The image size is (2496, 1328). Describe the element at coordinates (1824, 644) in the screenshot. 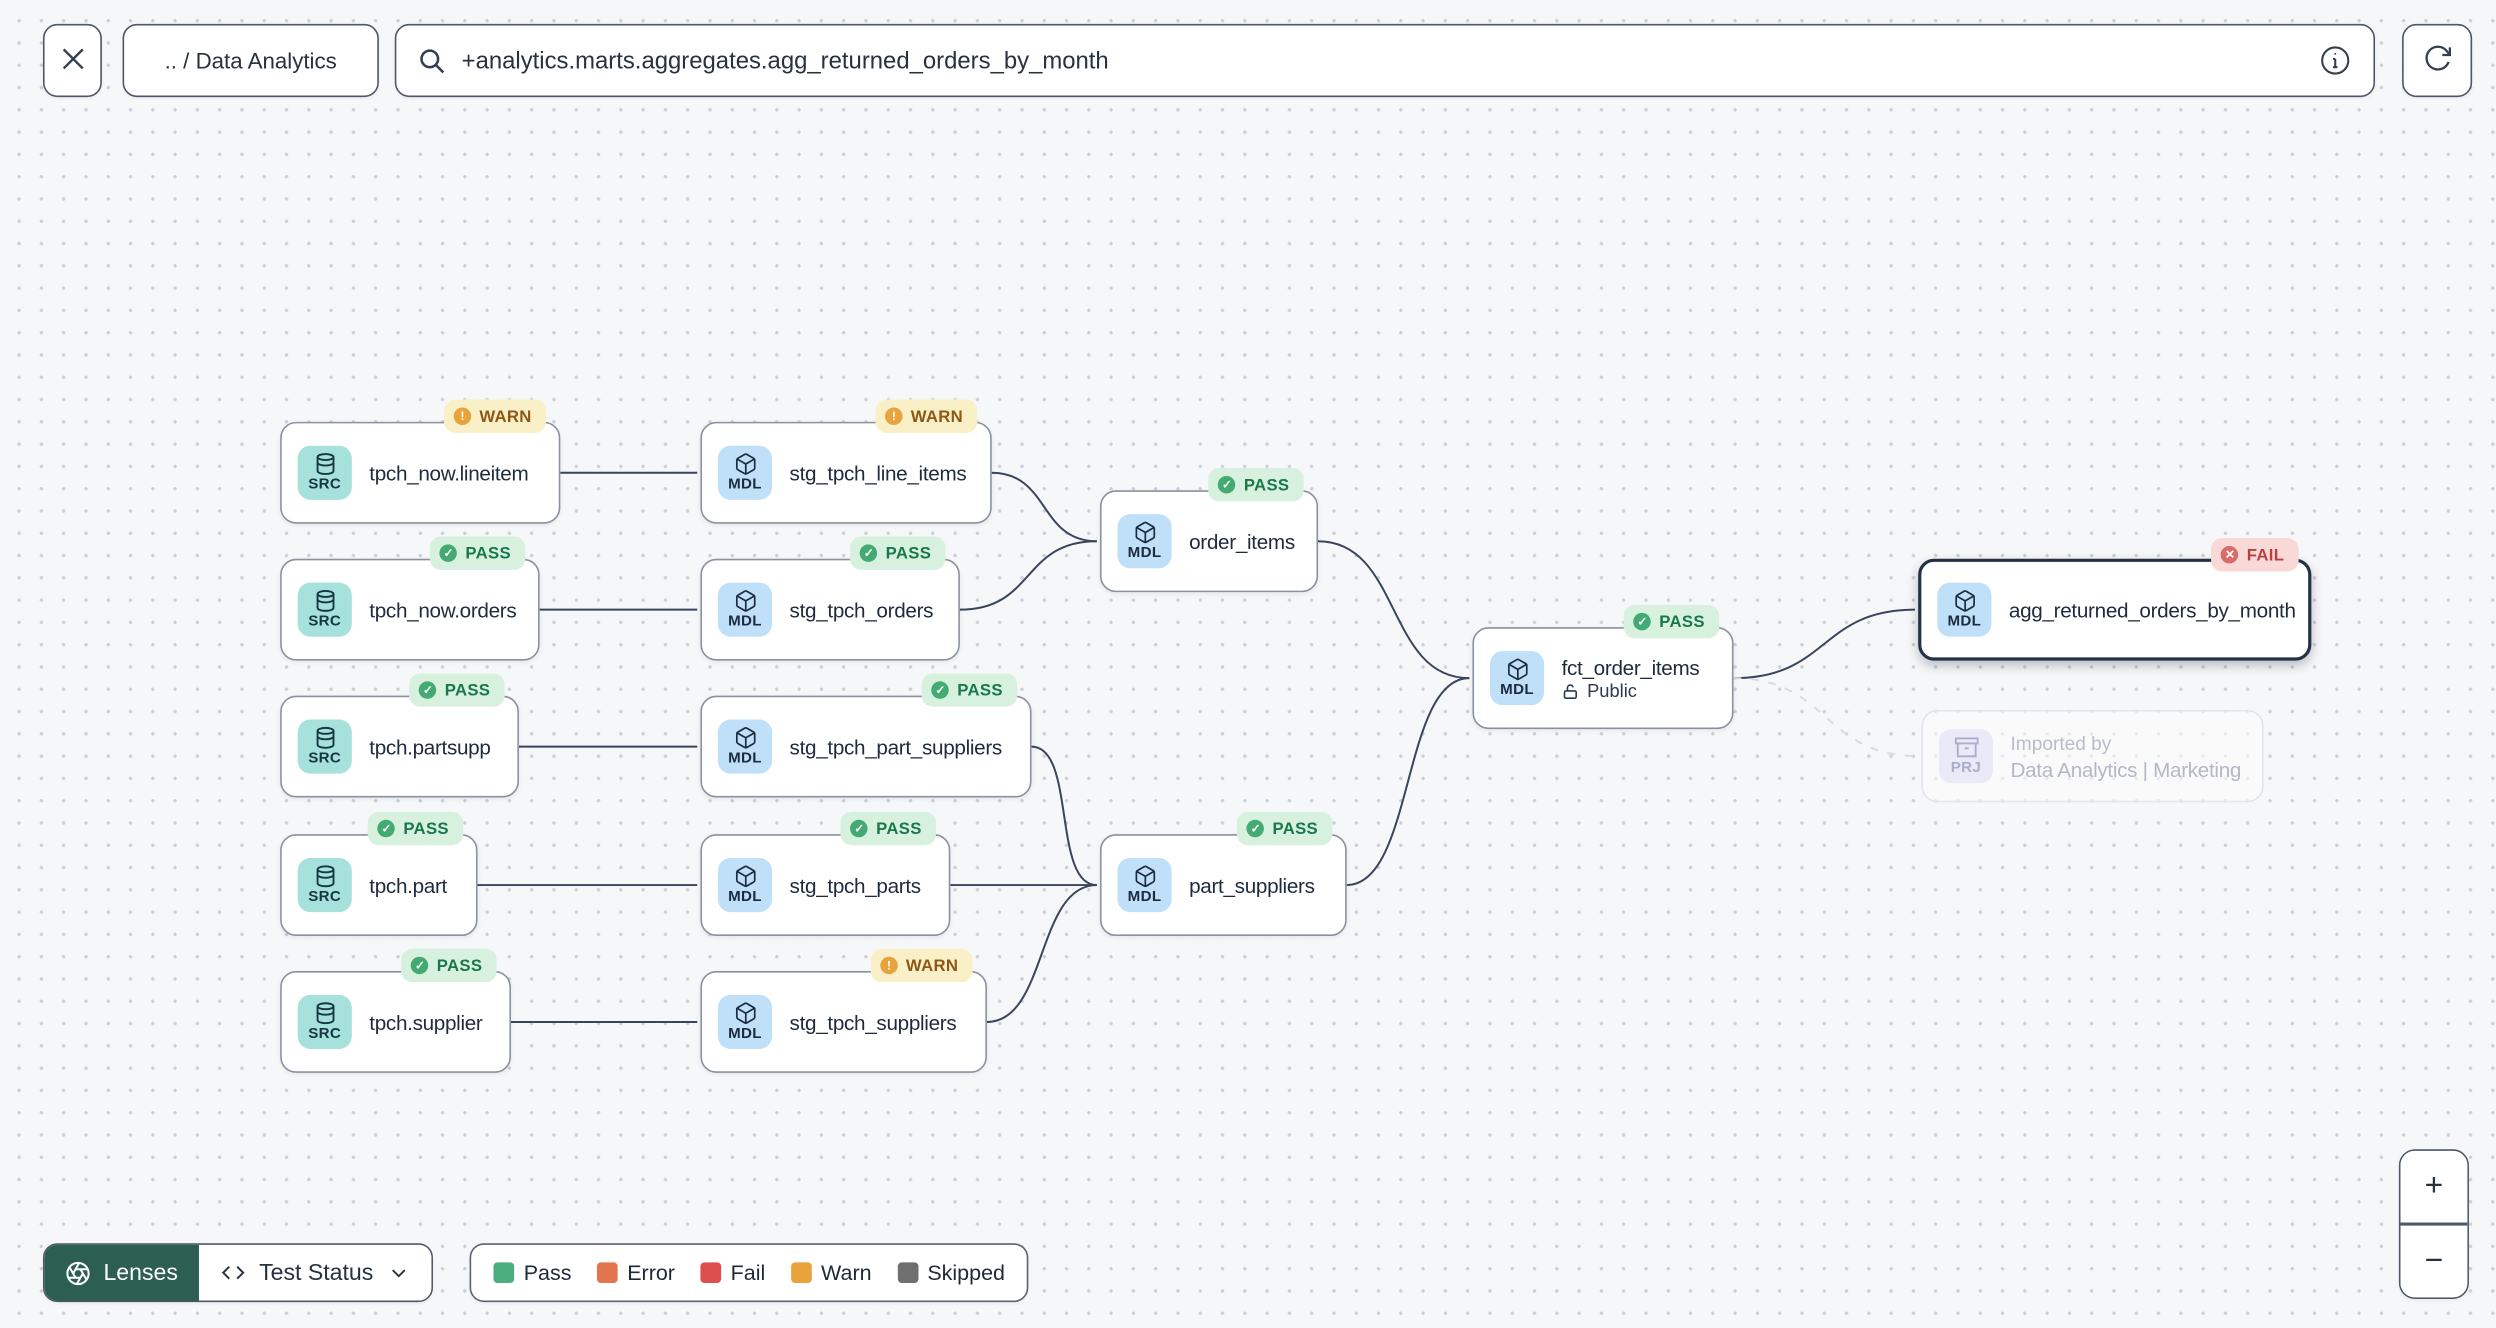

I see `edge-fct_order_items-to-agg_returned_orders_by_month` at that location.